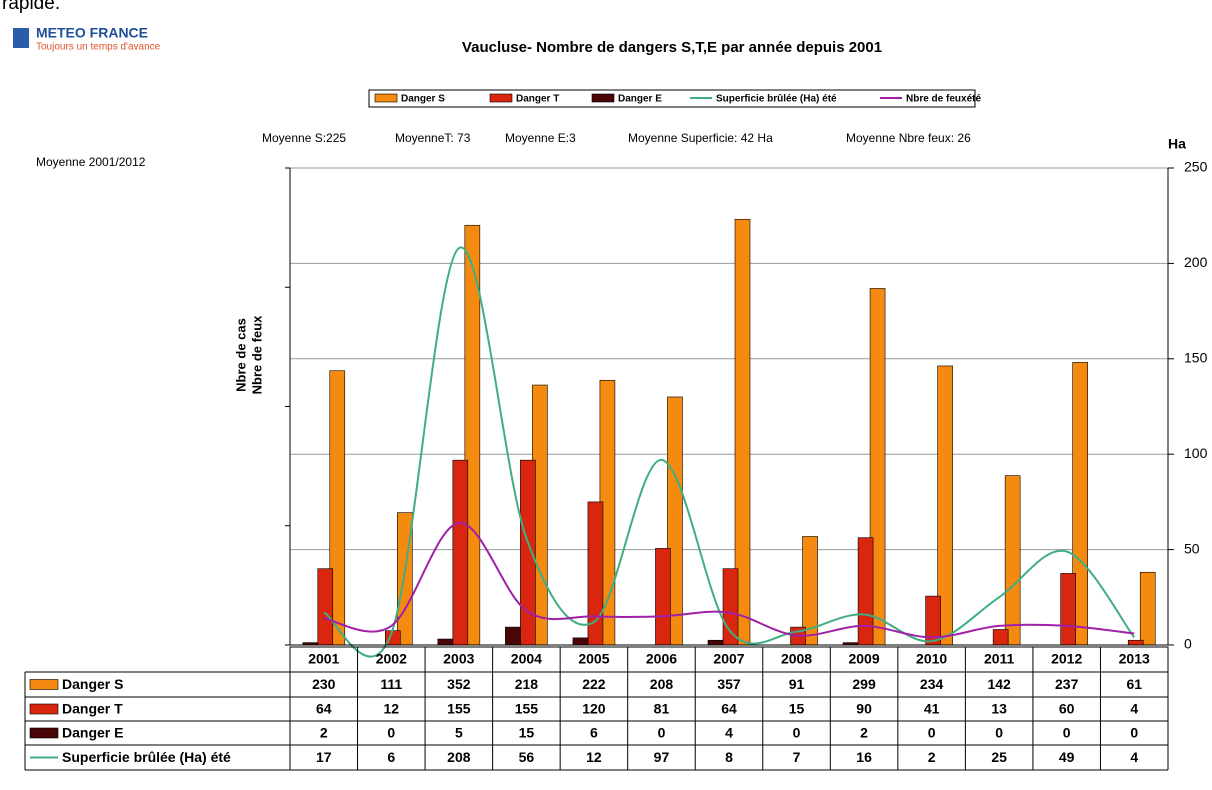  Describe the element at coordinates (728, 659) in the screenshot. I see `x-tick-label: 2007` at that location.